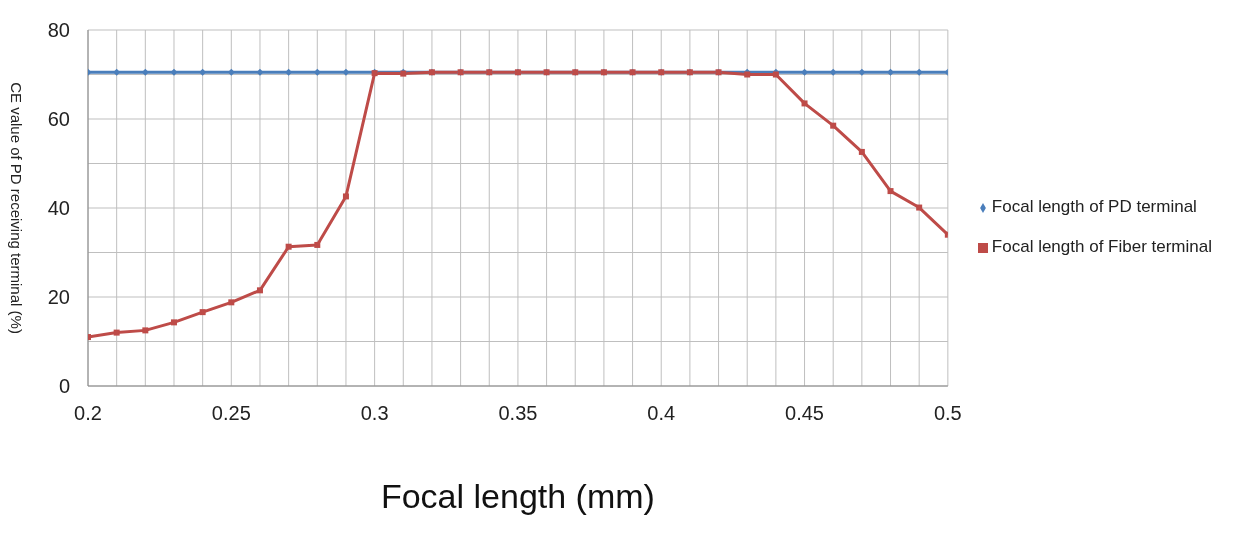  Describe the element at coordinates (58, 208) in the screenshot. I see `y-tick-label: 40` at that location.